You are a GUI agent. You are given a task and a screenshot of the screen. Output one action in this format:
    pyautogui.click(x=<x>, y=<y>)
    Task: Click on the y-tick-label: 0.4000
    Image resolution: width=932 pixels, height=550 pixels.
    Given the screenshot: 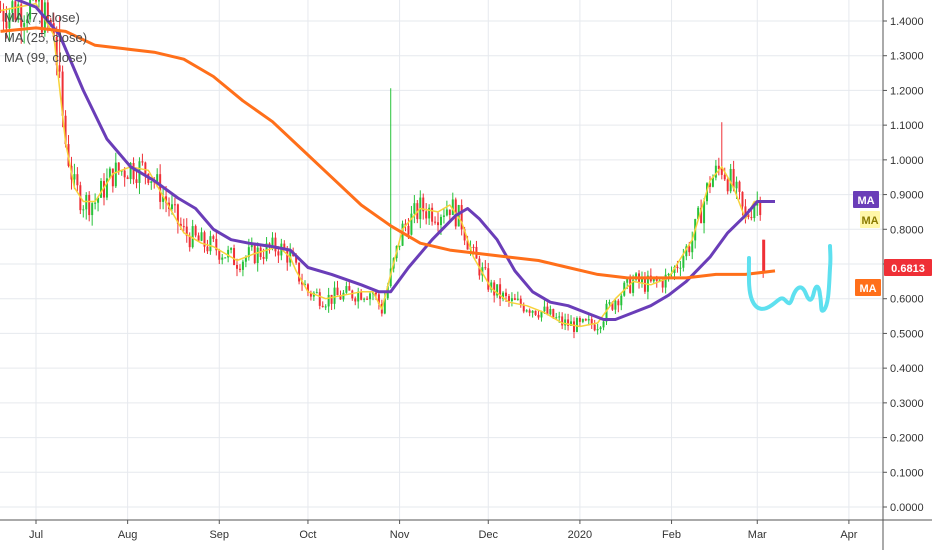 What is the action you would take?
    pyautogui.click(x=907, y=369)
    